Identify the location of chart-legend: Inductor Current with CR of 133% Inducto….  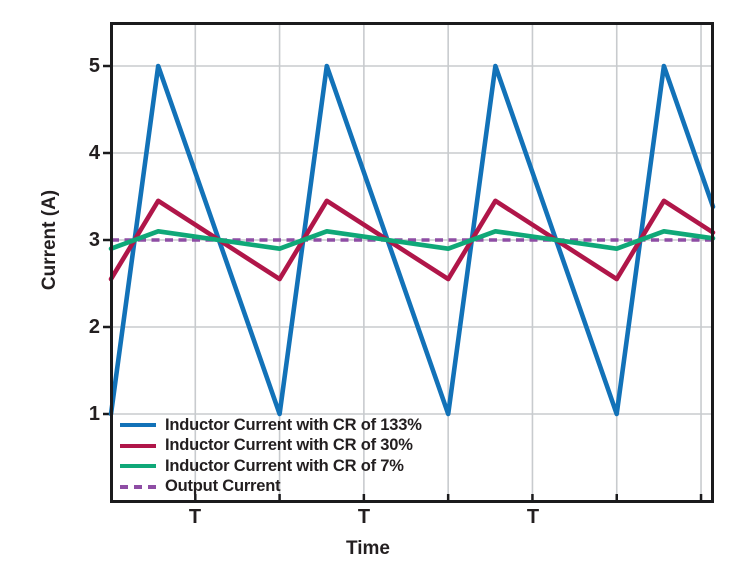
(271, 456).